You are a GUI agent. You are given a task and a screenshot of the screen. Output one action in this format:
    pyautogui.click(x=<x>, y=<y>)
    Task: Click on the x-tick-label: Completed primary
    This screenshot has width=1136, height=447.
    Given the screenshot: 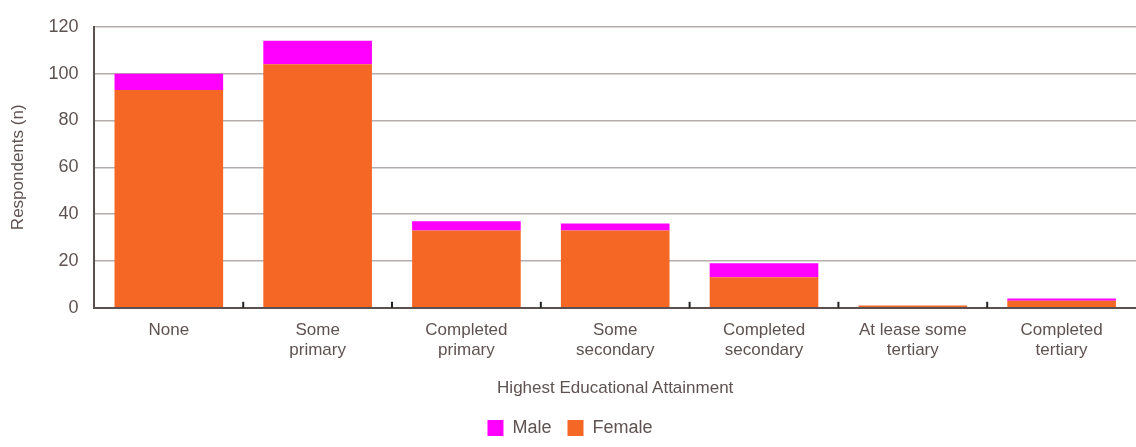 What is the action you would take?
    pyautogui.click(x=466, y=339)
    